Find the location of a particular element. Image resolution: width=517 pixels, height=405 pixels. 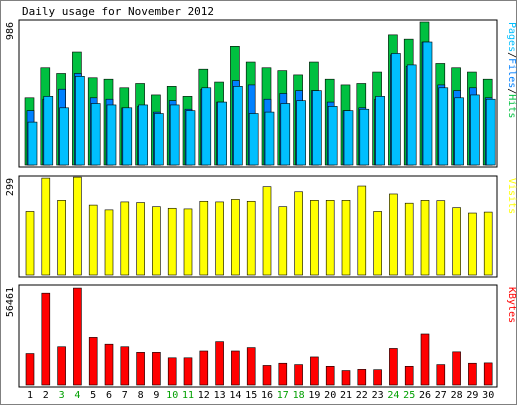

day-label-6: 6 is located at coordinates (109, 395).